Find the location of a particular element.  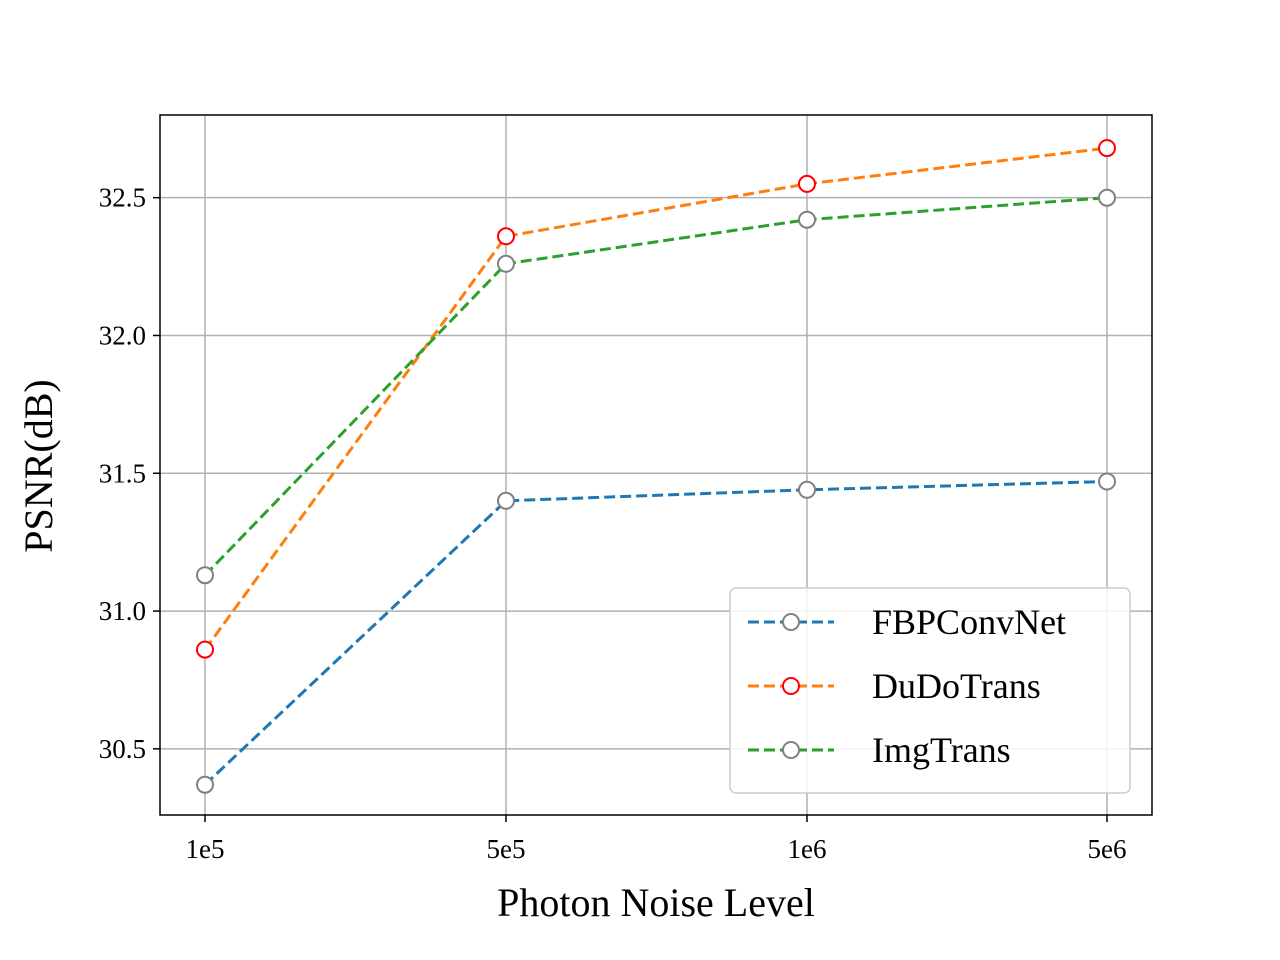

legend-label: DuDoTrans is located at coordinates (956, 686).